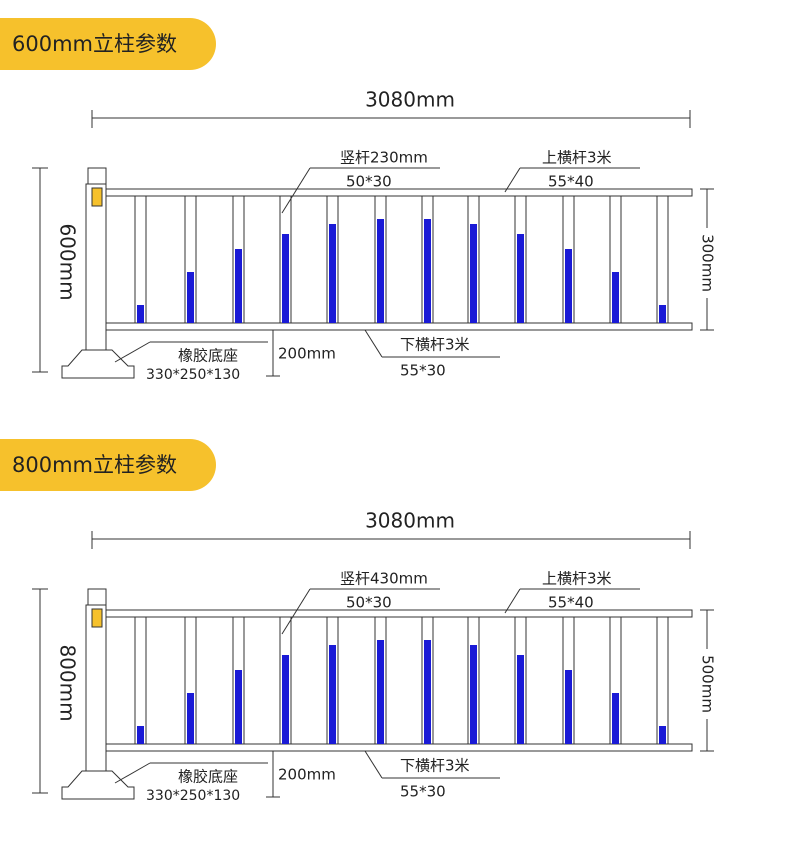 This screenshot has height=846, width=790. What do you see at coordinates (94, 465) in the screenshot?
I see `header-title: 800mm立柱参数` at bounding box center [94, 465].